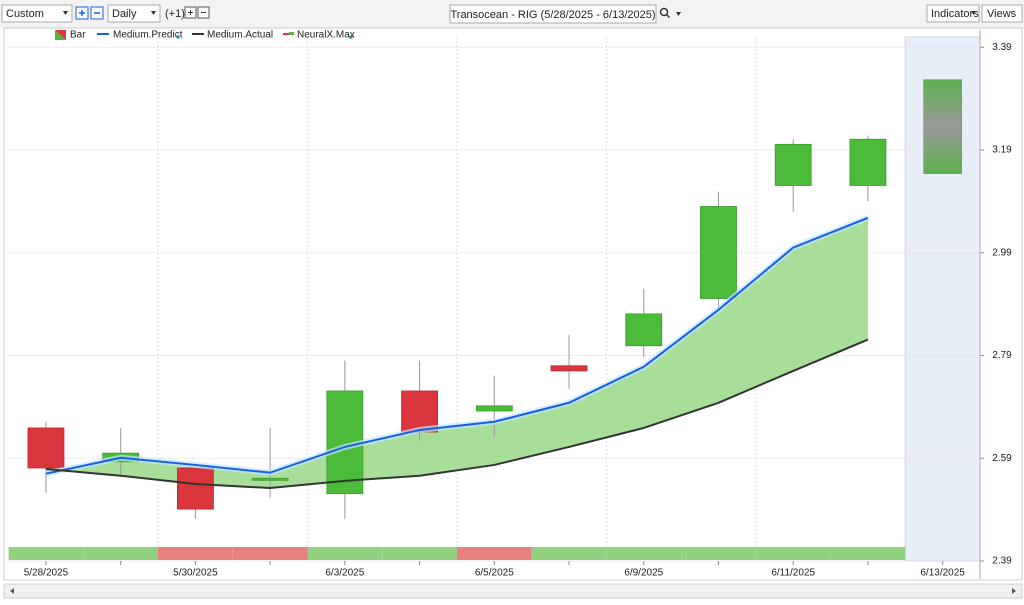 The width and height of the screenshot is (1024, 605). I want to click on chart-title: Transocean - RIG (5/28/2025 - 6/13/2025), so click(552, 15).